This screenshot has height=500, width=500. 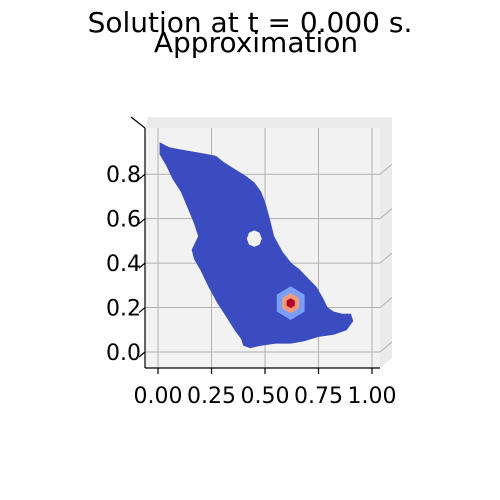 What do you see at coordinates (138, 122) in the screenshot?
I see `z-axis-edge` at bounding box center [138, 122].